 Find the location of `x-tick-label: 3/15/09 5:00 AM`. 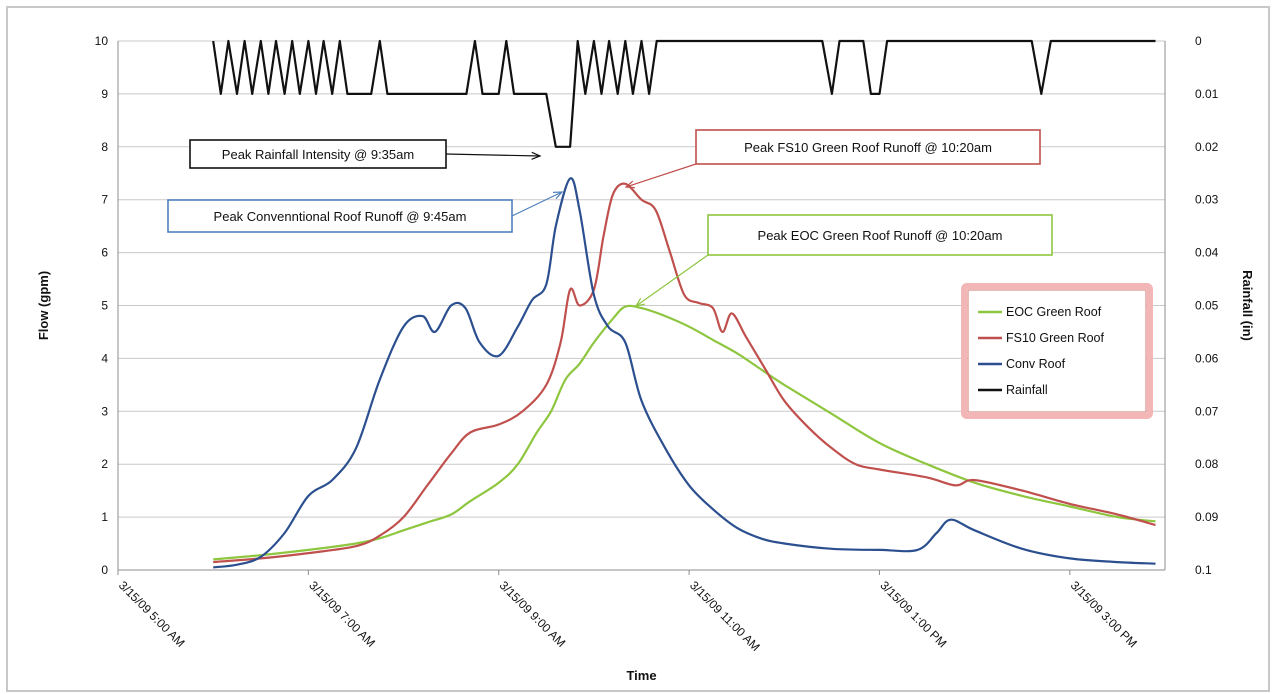

x-tick-label: 3/15/09 5:00 AM is located at coordinates (152, 614).